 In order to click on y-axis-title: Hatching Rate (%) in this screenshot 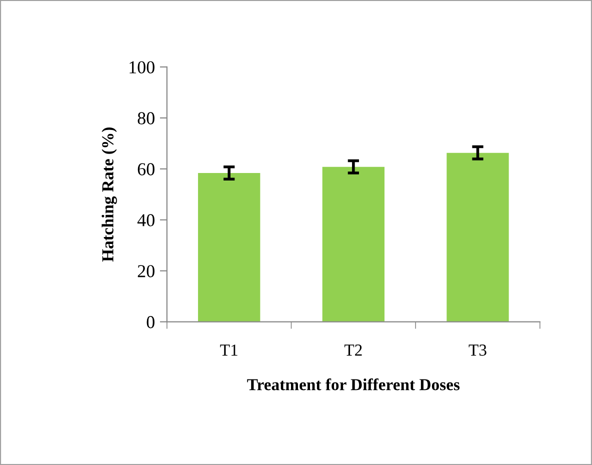, I will do `click(109, 195)`.